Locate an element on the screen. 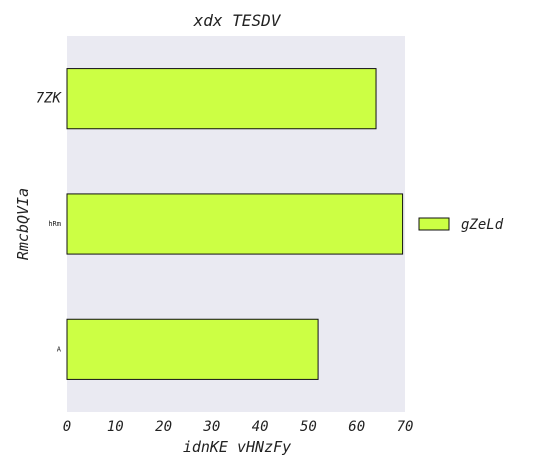  x-tick-labels: 0 10 20 30 40 50 60 70 is located at coordinates (238, 427).